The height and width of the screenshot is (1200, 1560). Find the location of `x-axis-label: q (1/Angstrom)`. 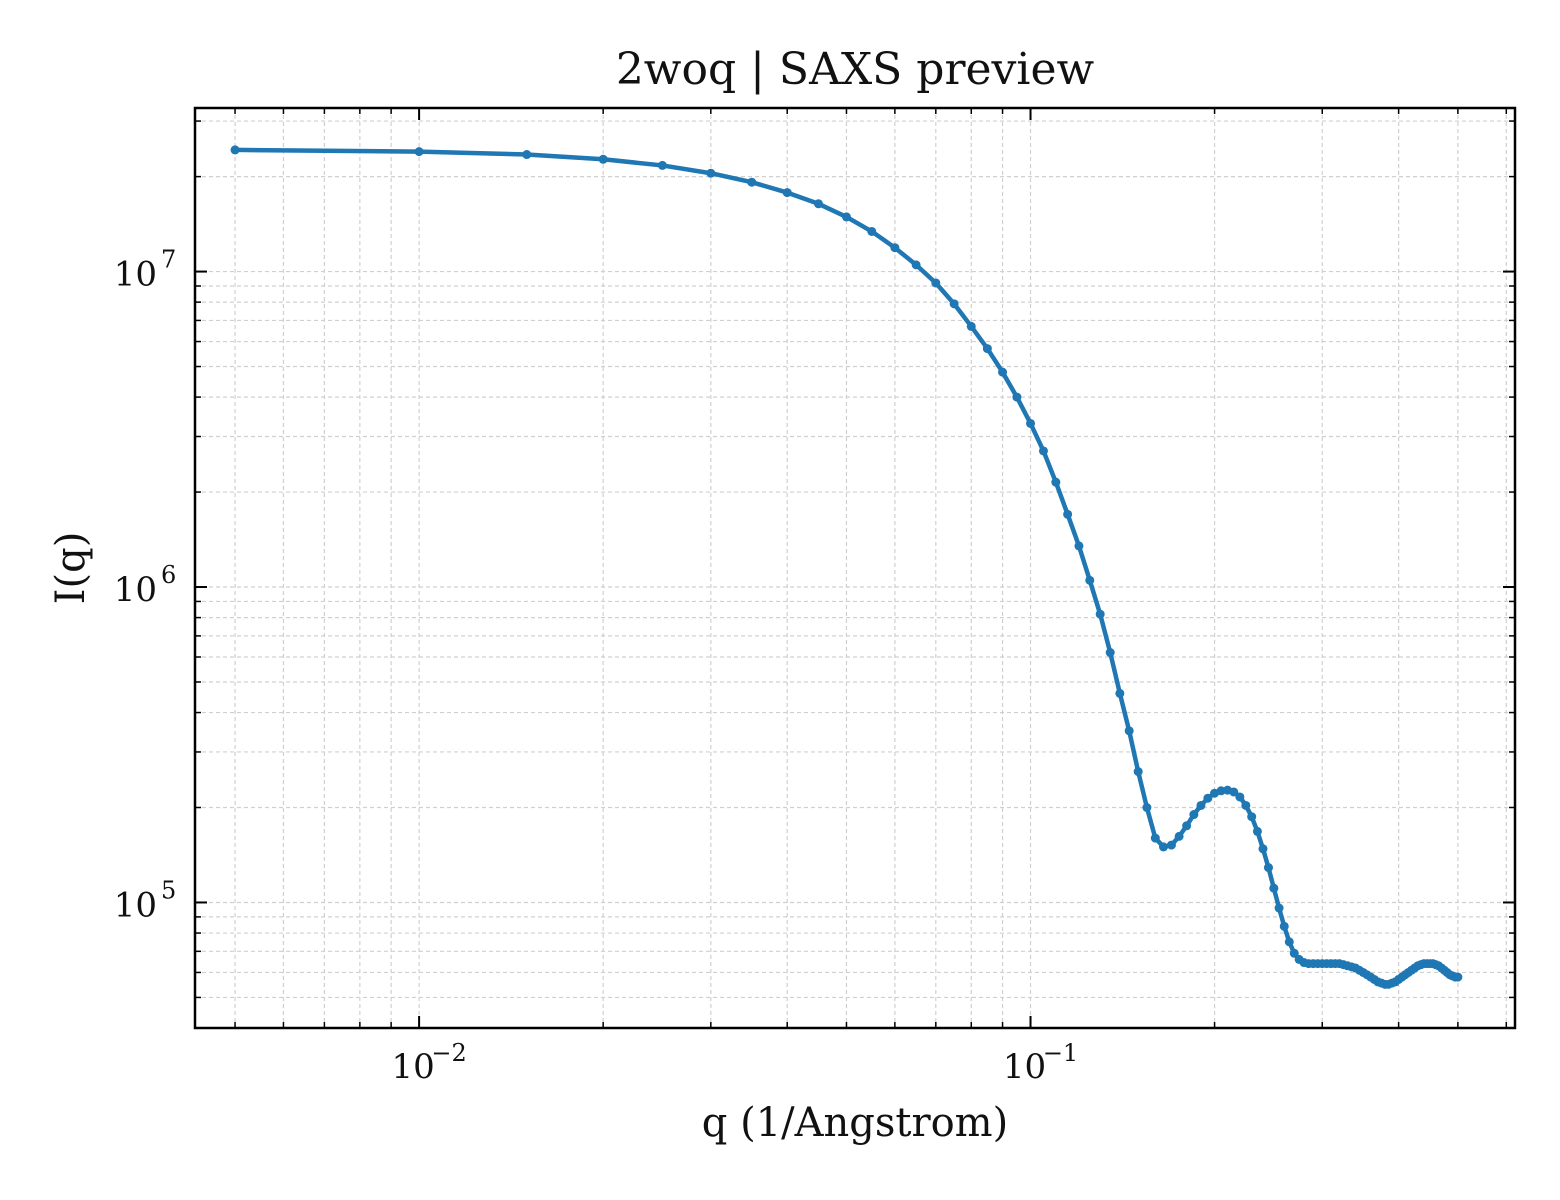

x-axis-label: q (1/Angstrom) is located at coordinates (855, 1123).